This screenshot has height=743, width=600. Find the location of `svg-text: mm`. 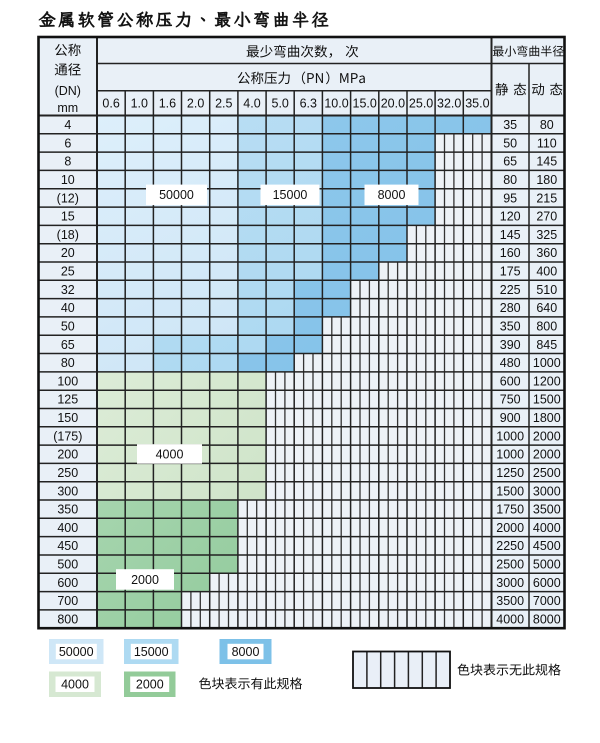

svg-text: mm is located at coordinates (67, 108).